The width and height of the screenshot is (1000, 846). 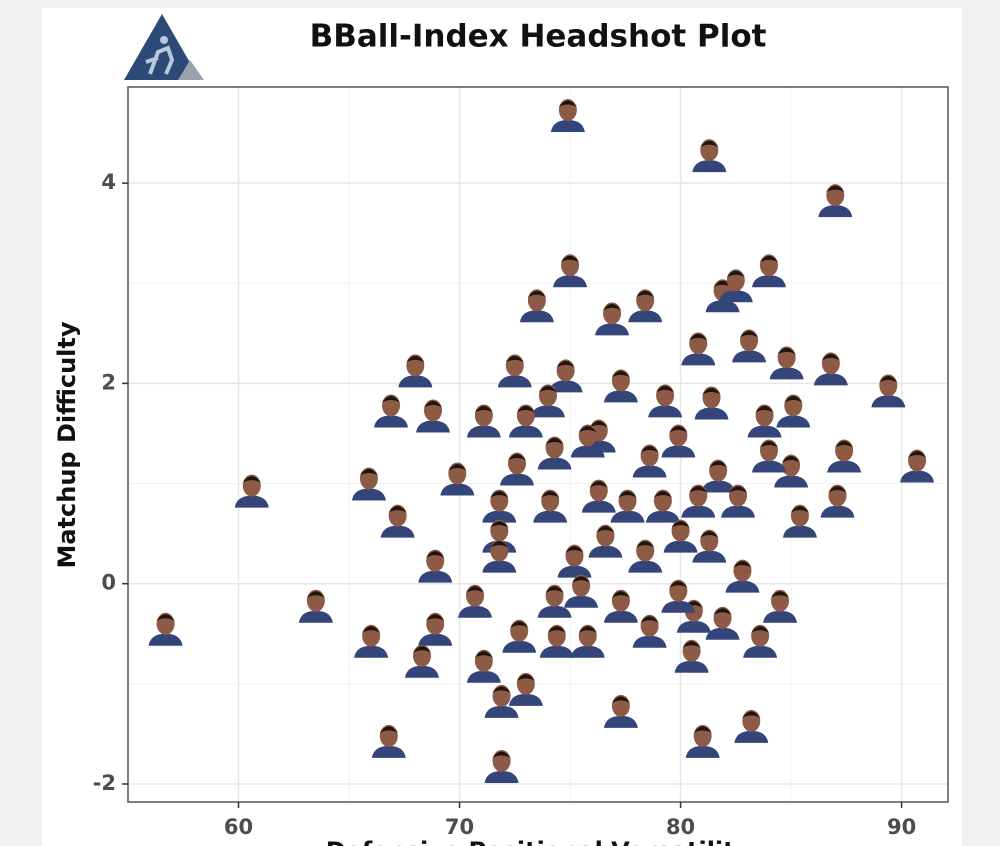 I want to click on y-tick-label: 4, so click(x=108, y=182).